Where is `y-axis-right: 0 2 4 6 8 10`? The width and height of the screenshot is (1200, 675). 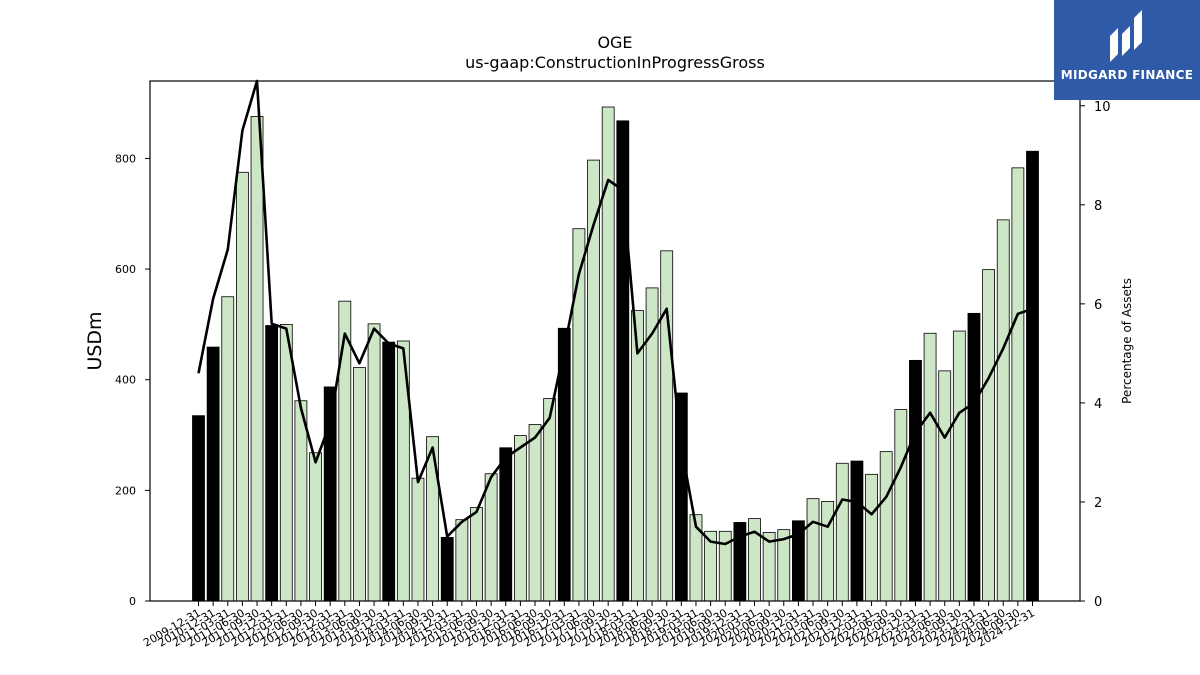 y-axis-right: 0 2 4 6 8 10 is located at coordinates (1095, 355).